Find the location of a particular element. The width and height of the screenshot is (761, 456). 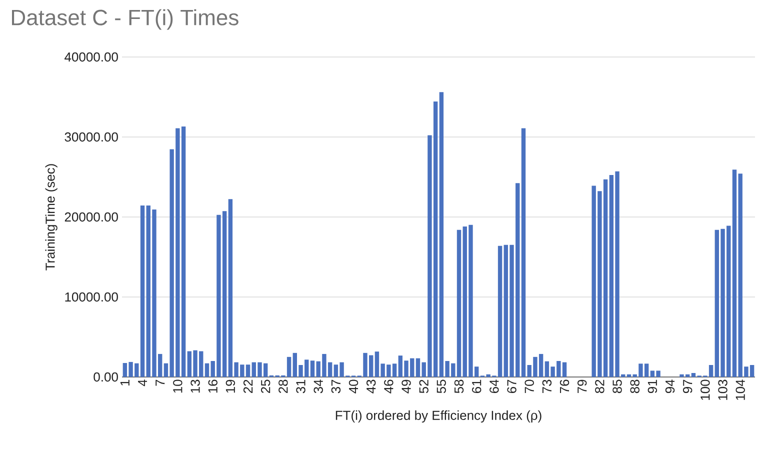

x-tick-label: 46 is located at coordinates (389, 387).